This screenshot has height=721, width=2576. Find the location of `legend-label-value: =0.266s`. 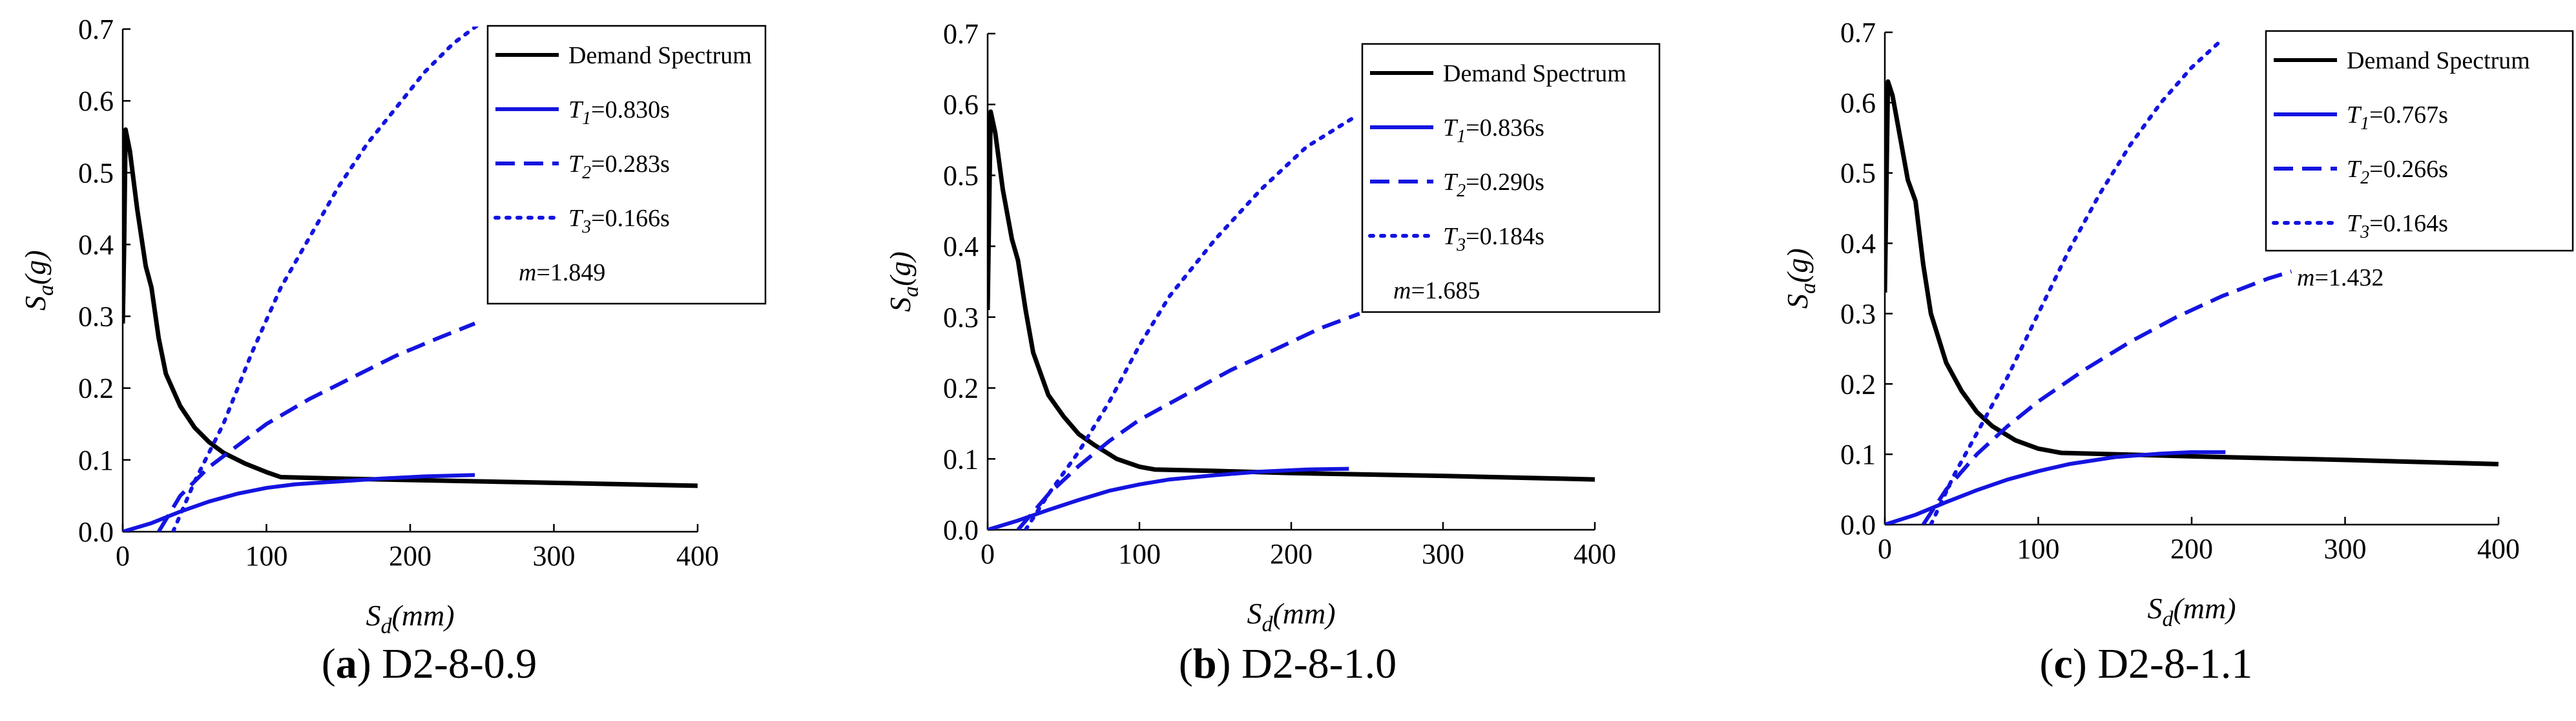

legend-label-value: =0.266s is located at coordinates (2408, 169).